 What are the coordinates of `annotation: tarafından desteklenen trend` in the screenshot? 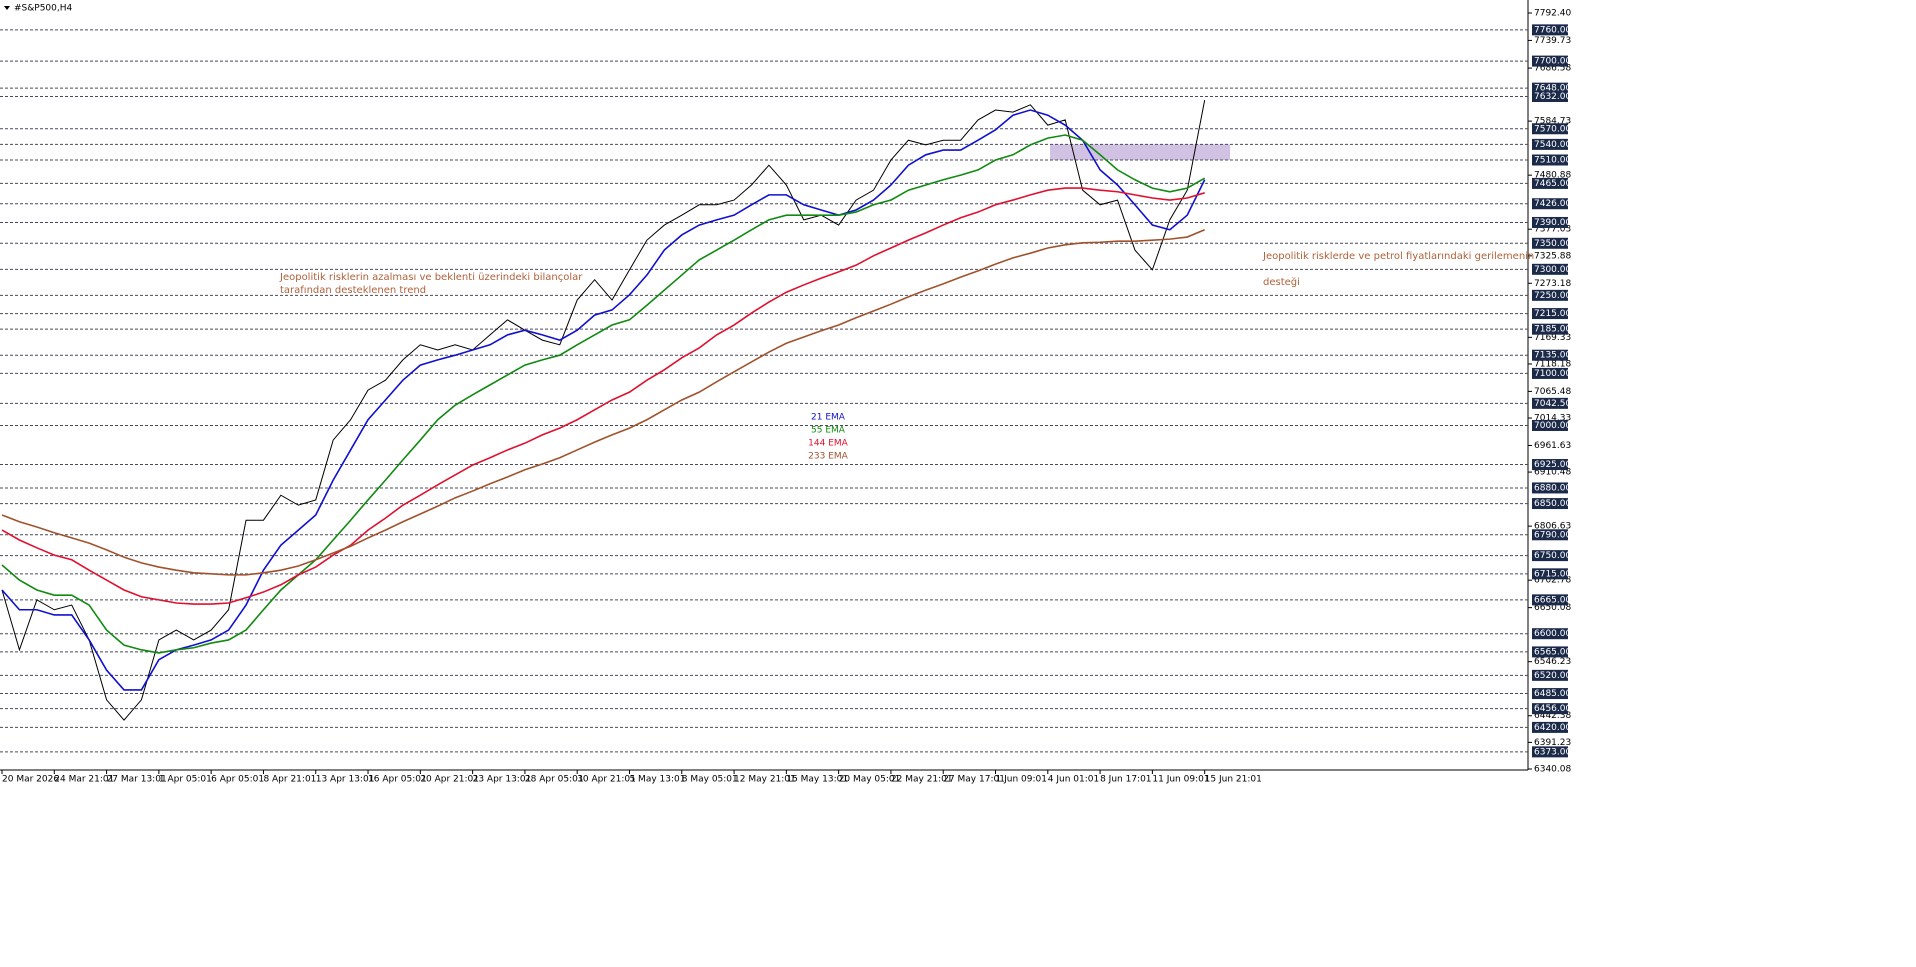 It's located at (353, 290).